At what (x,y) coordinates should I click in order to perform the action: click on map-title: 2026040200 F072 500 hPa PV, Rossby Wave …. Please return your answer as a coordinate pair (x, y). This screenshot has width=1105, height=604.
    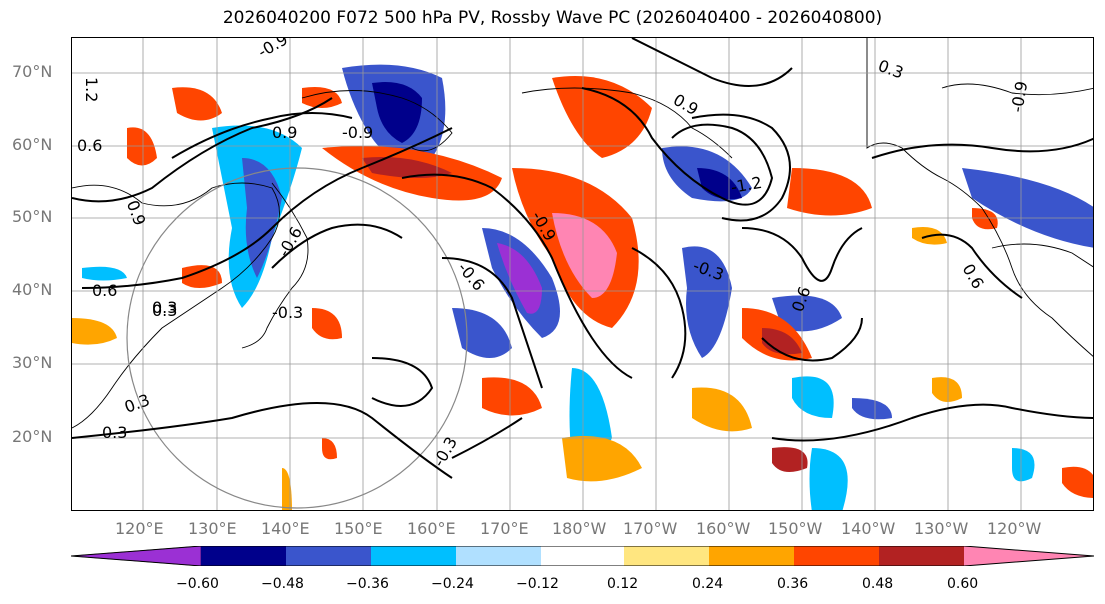
    Looking at the image, I should click on (552, 18).